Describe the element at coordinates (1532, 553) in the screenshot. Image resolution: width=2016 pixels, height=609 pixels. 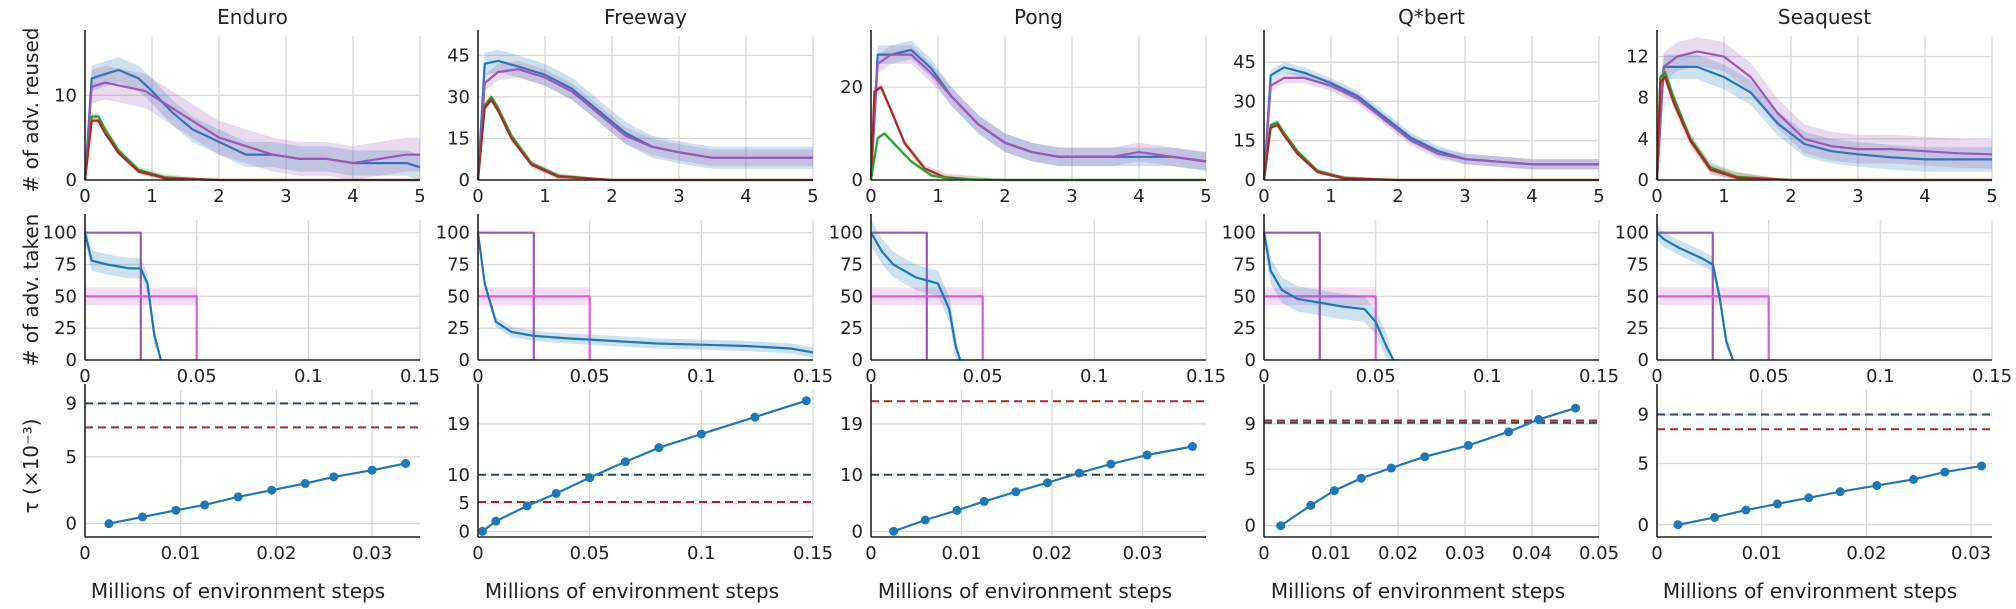
I see `x-tick-label: 0.04` at that location.